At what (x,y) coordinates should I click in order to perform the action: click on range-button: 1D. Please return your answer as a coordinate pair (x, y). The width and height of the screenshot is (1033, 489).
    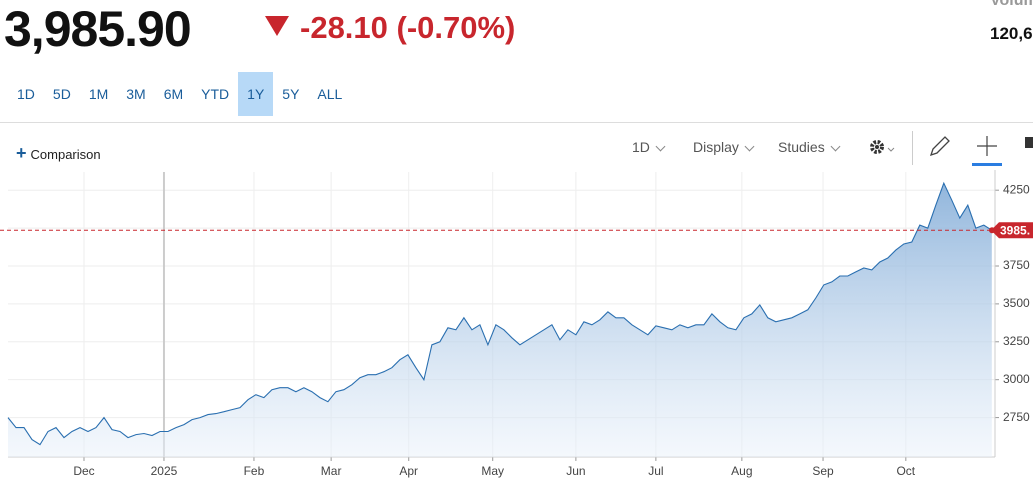
    Looking at the image, I should click on (26, 94).